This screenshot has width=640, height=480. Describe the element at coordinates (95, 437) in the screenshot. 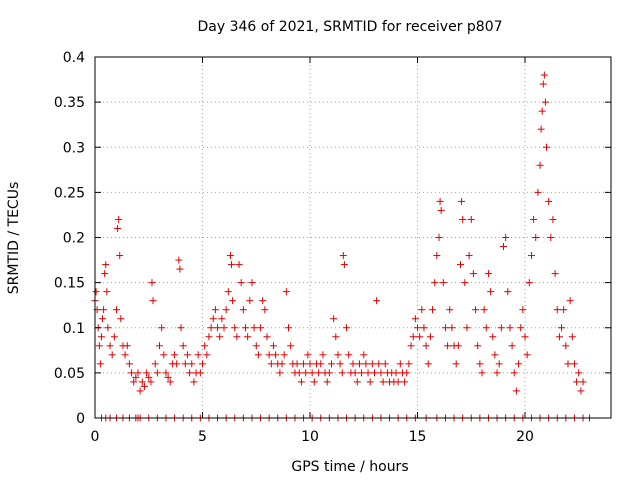

I see `x-tick-label: 0` at that location.